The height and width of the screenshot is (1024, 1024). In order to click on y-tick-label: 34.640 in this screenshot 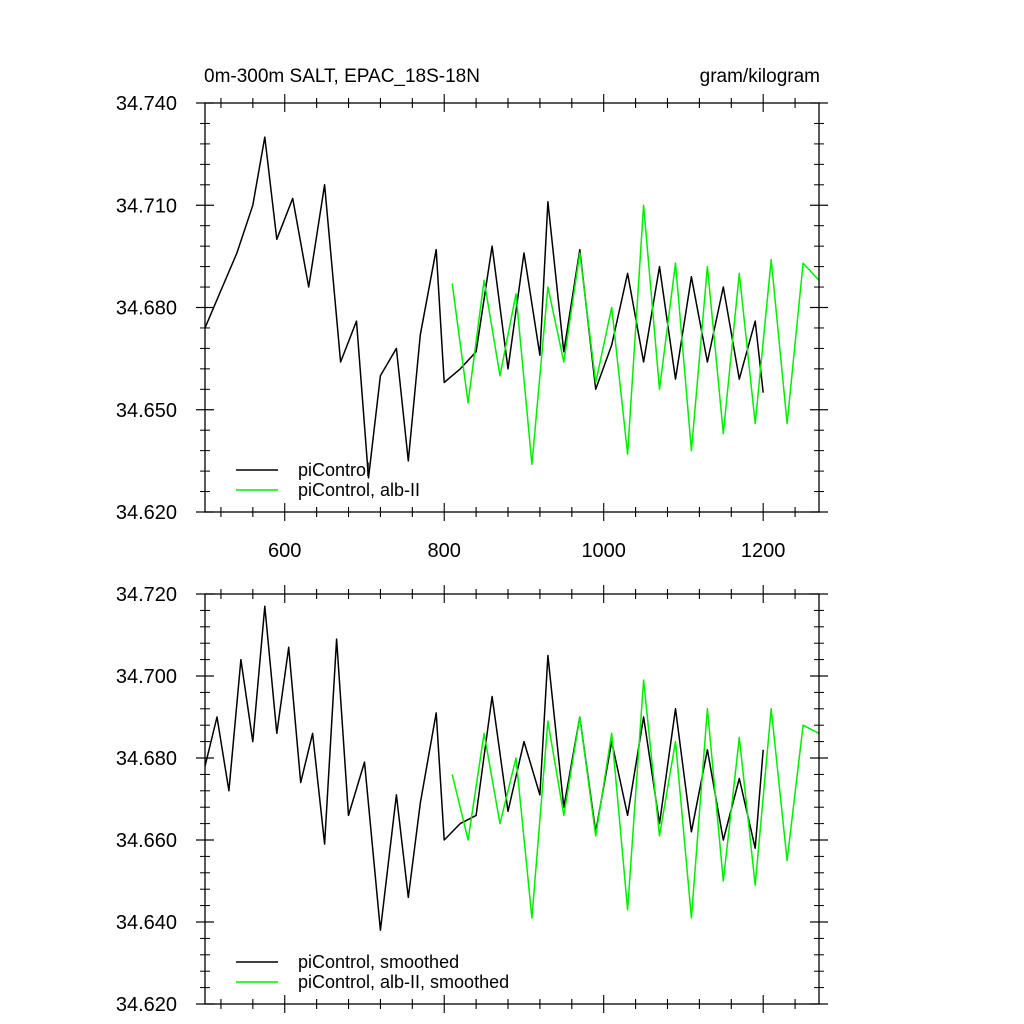, I will do `click(146, 923)`.